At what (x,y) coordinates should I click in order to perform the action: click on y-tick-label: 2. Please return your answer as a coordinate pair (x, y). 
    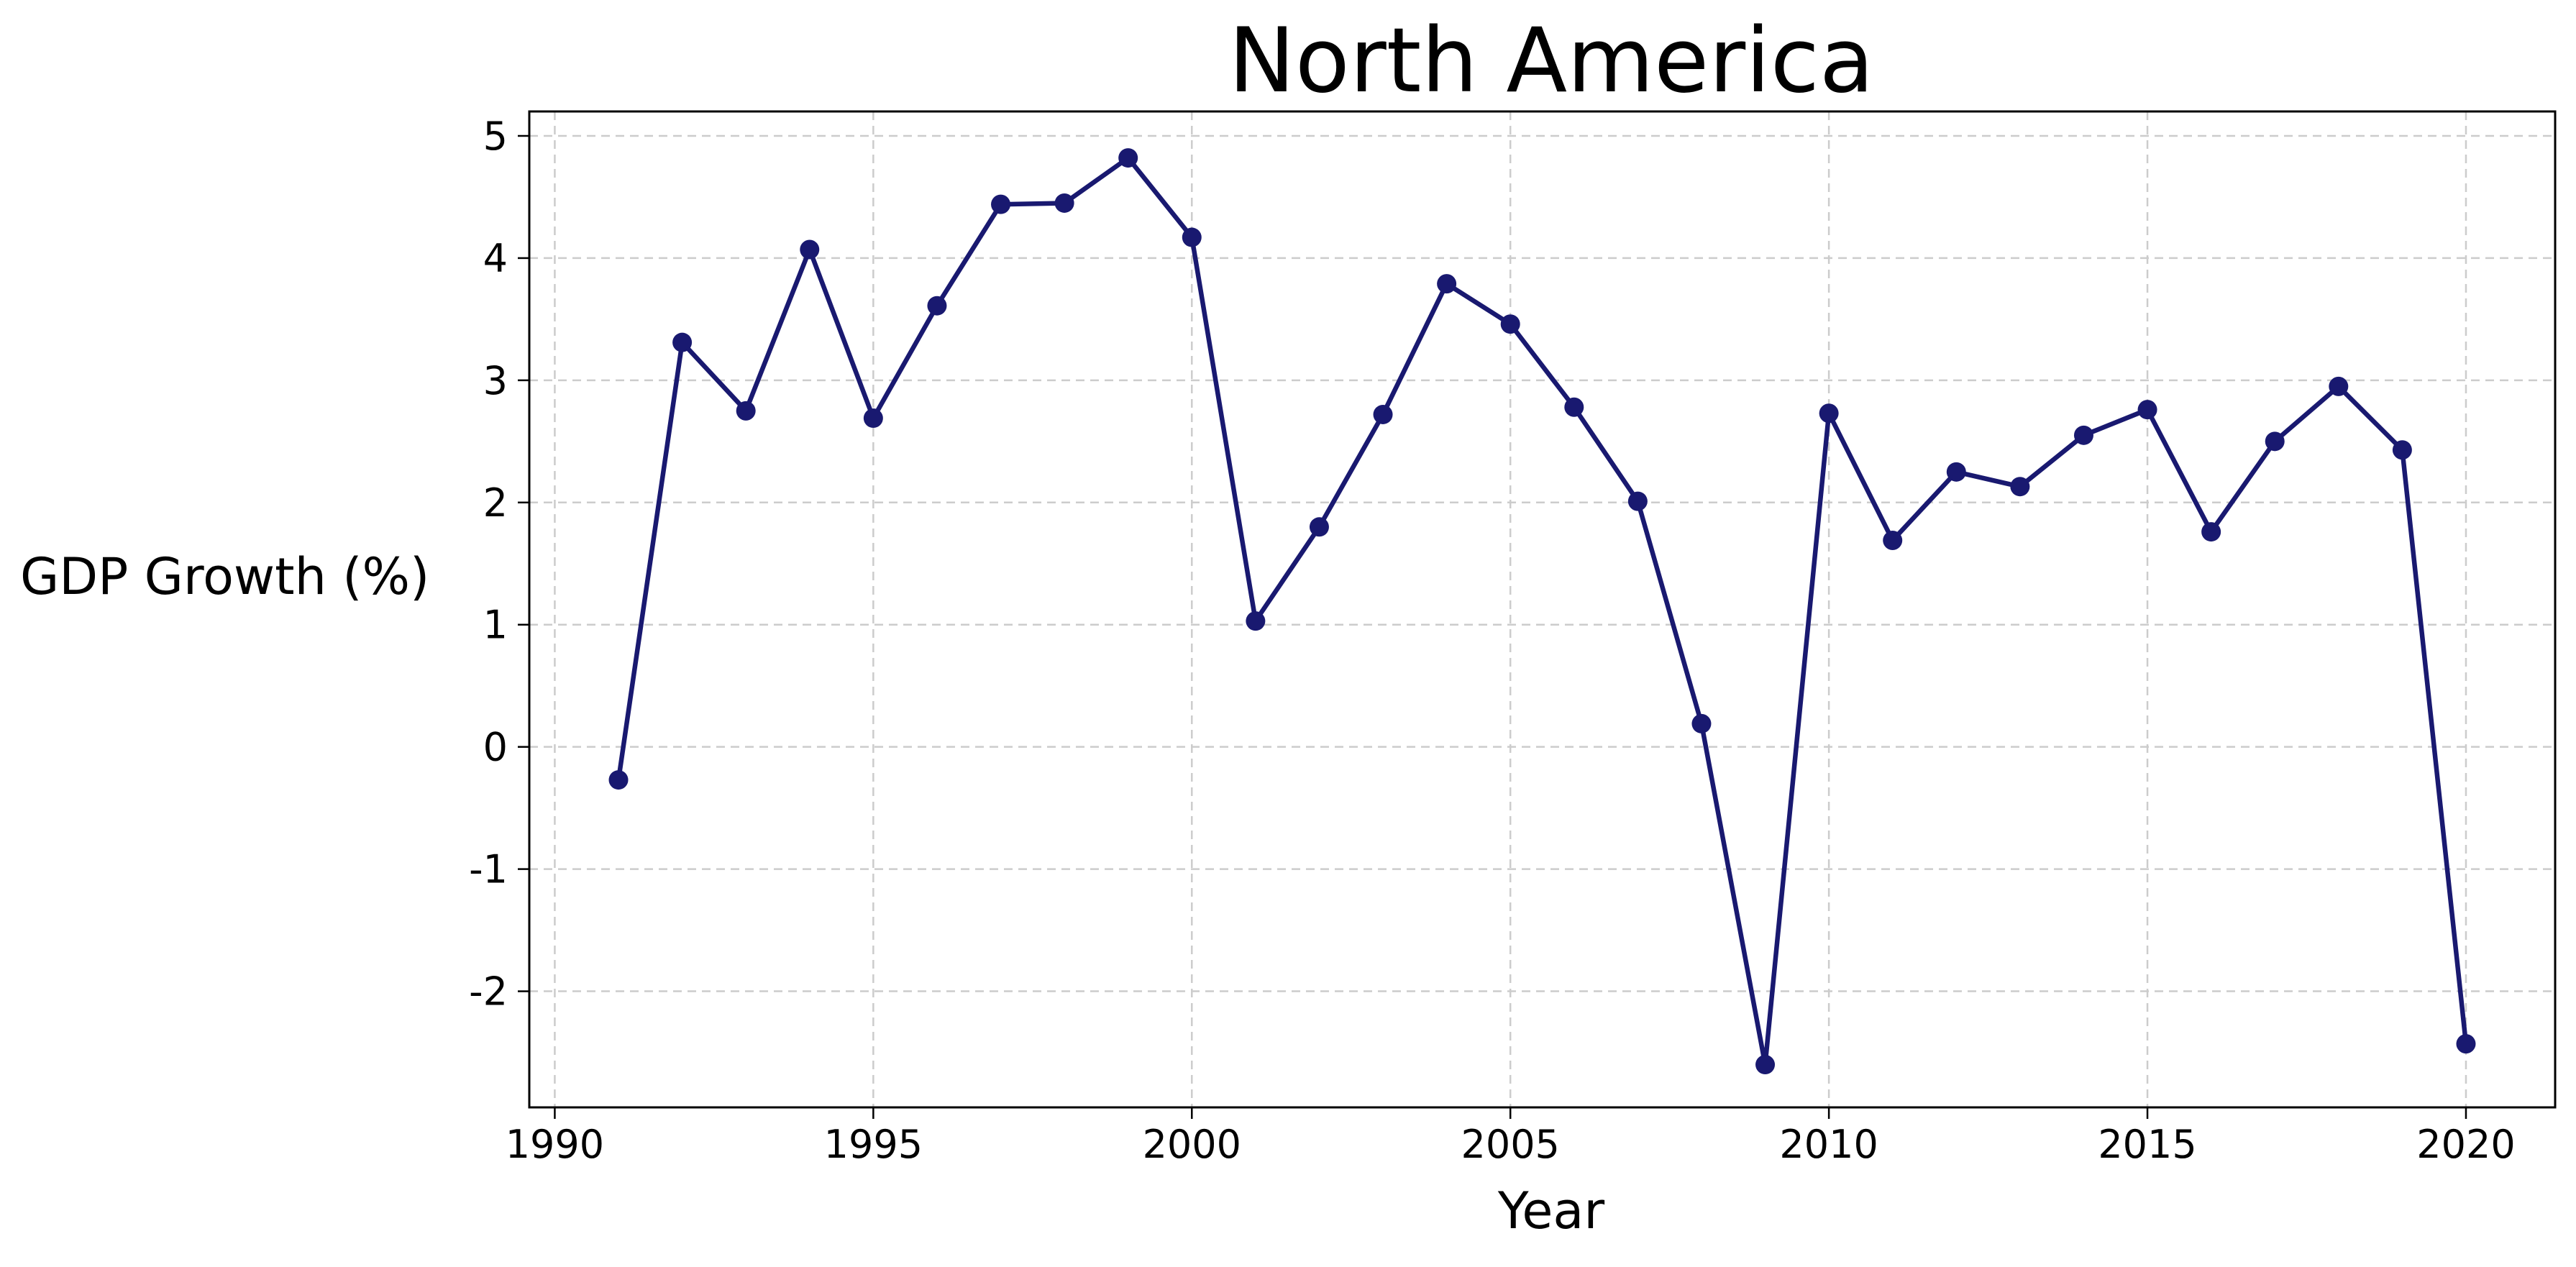
    Looking at the image, I should click on (496, 503).